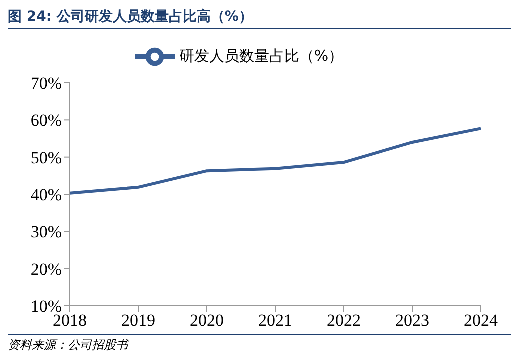  Describe the element at coordinates (481, 320) in the screenshot. I see `x-tick-label: 2024` at that location.